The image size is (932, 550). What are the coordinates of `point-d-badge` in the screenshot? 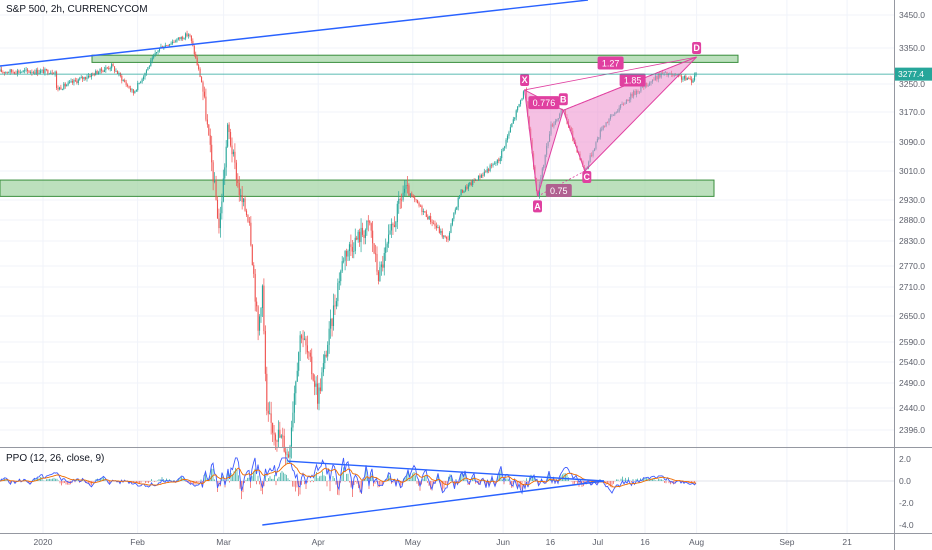 It's located at (697, 48).